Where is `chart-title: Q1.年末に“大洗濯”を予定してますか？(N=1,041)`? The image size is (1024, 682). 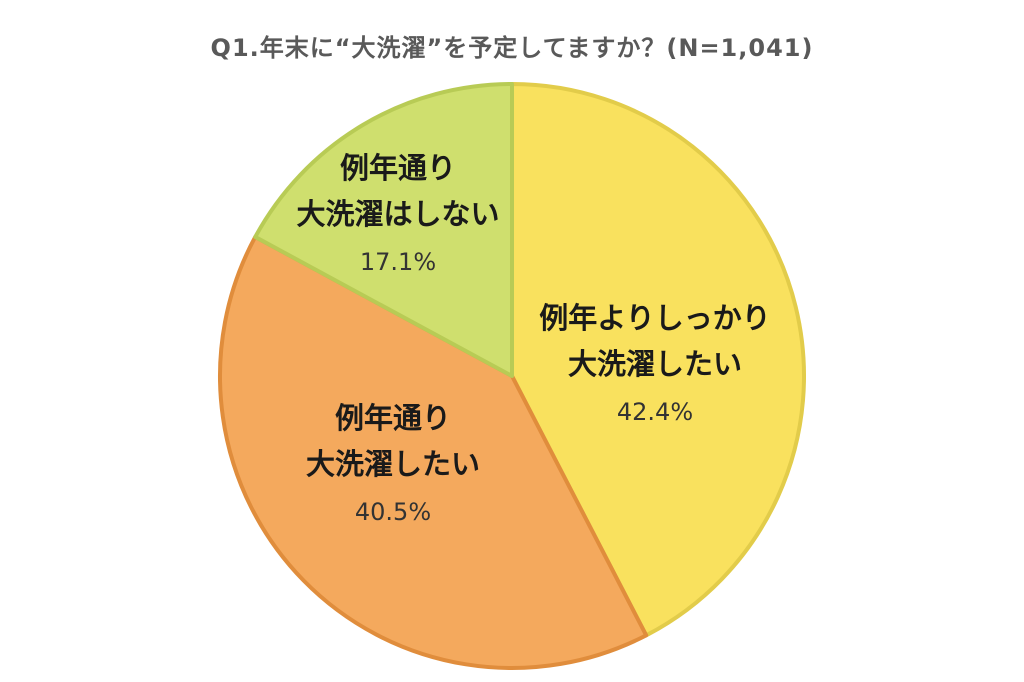
chart-title: Q1.年末に“大洗濯”を予定してますか？(N=1,041) is located at coordinates (512, 48).